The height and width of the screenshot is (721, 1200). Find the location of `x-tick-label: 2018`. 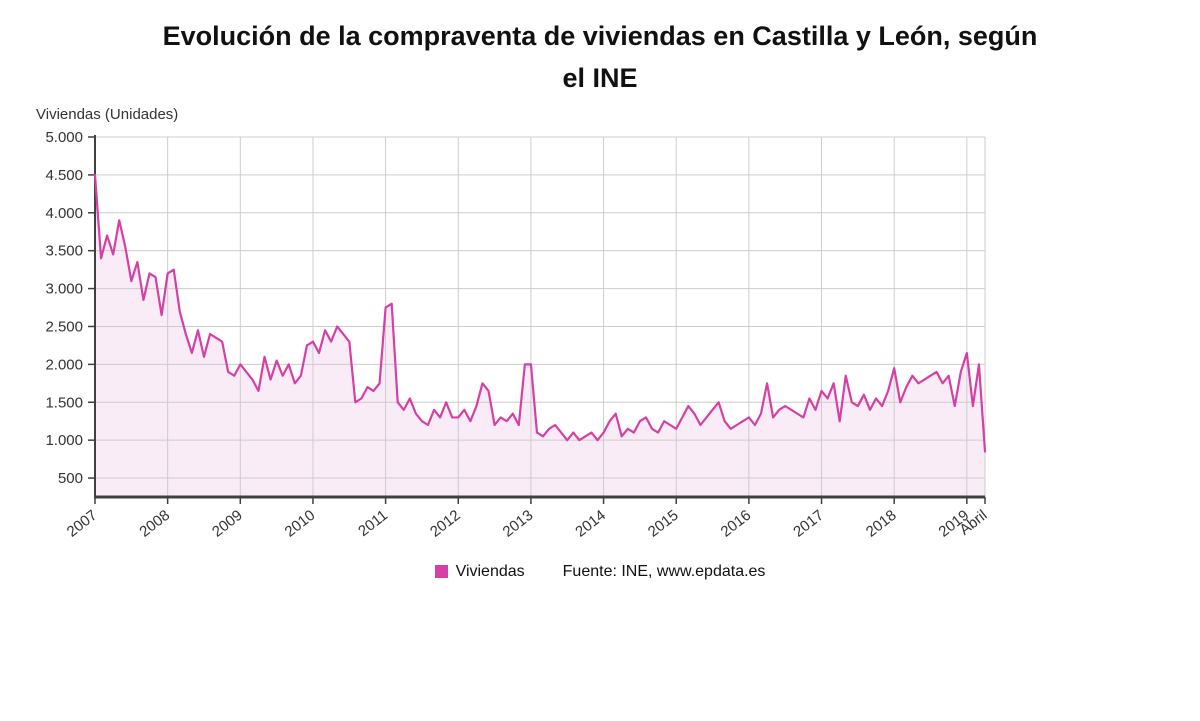

x-tick-label: 2018 is located at coordinates (881, 523).